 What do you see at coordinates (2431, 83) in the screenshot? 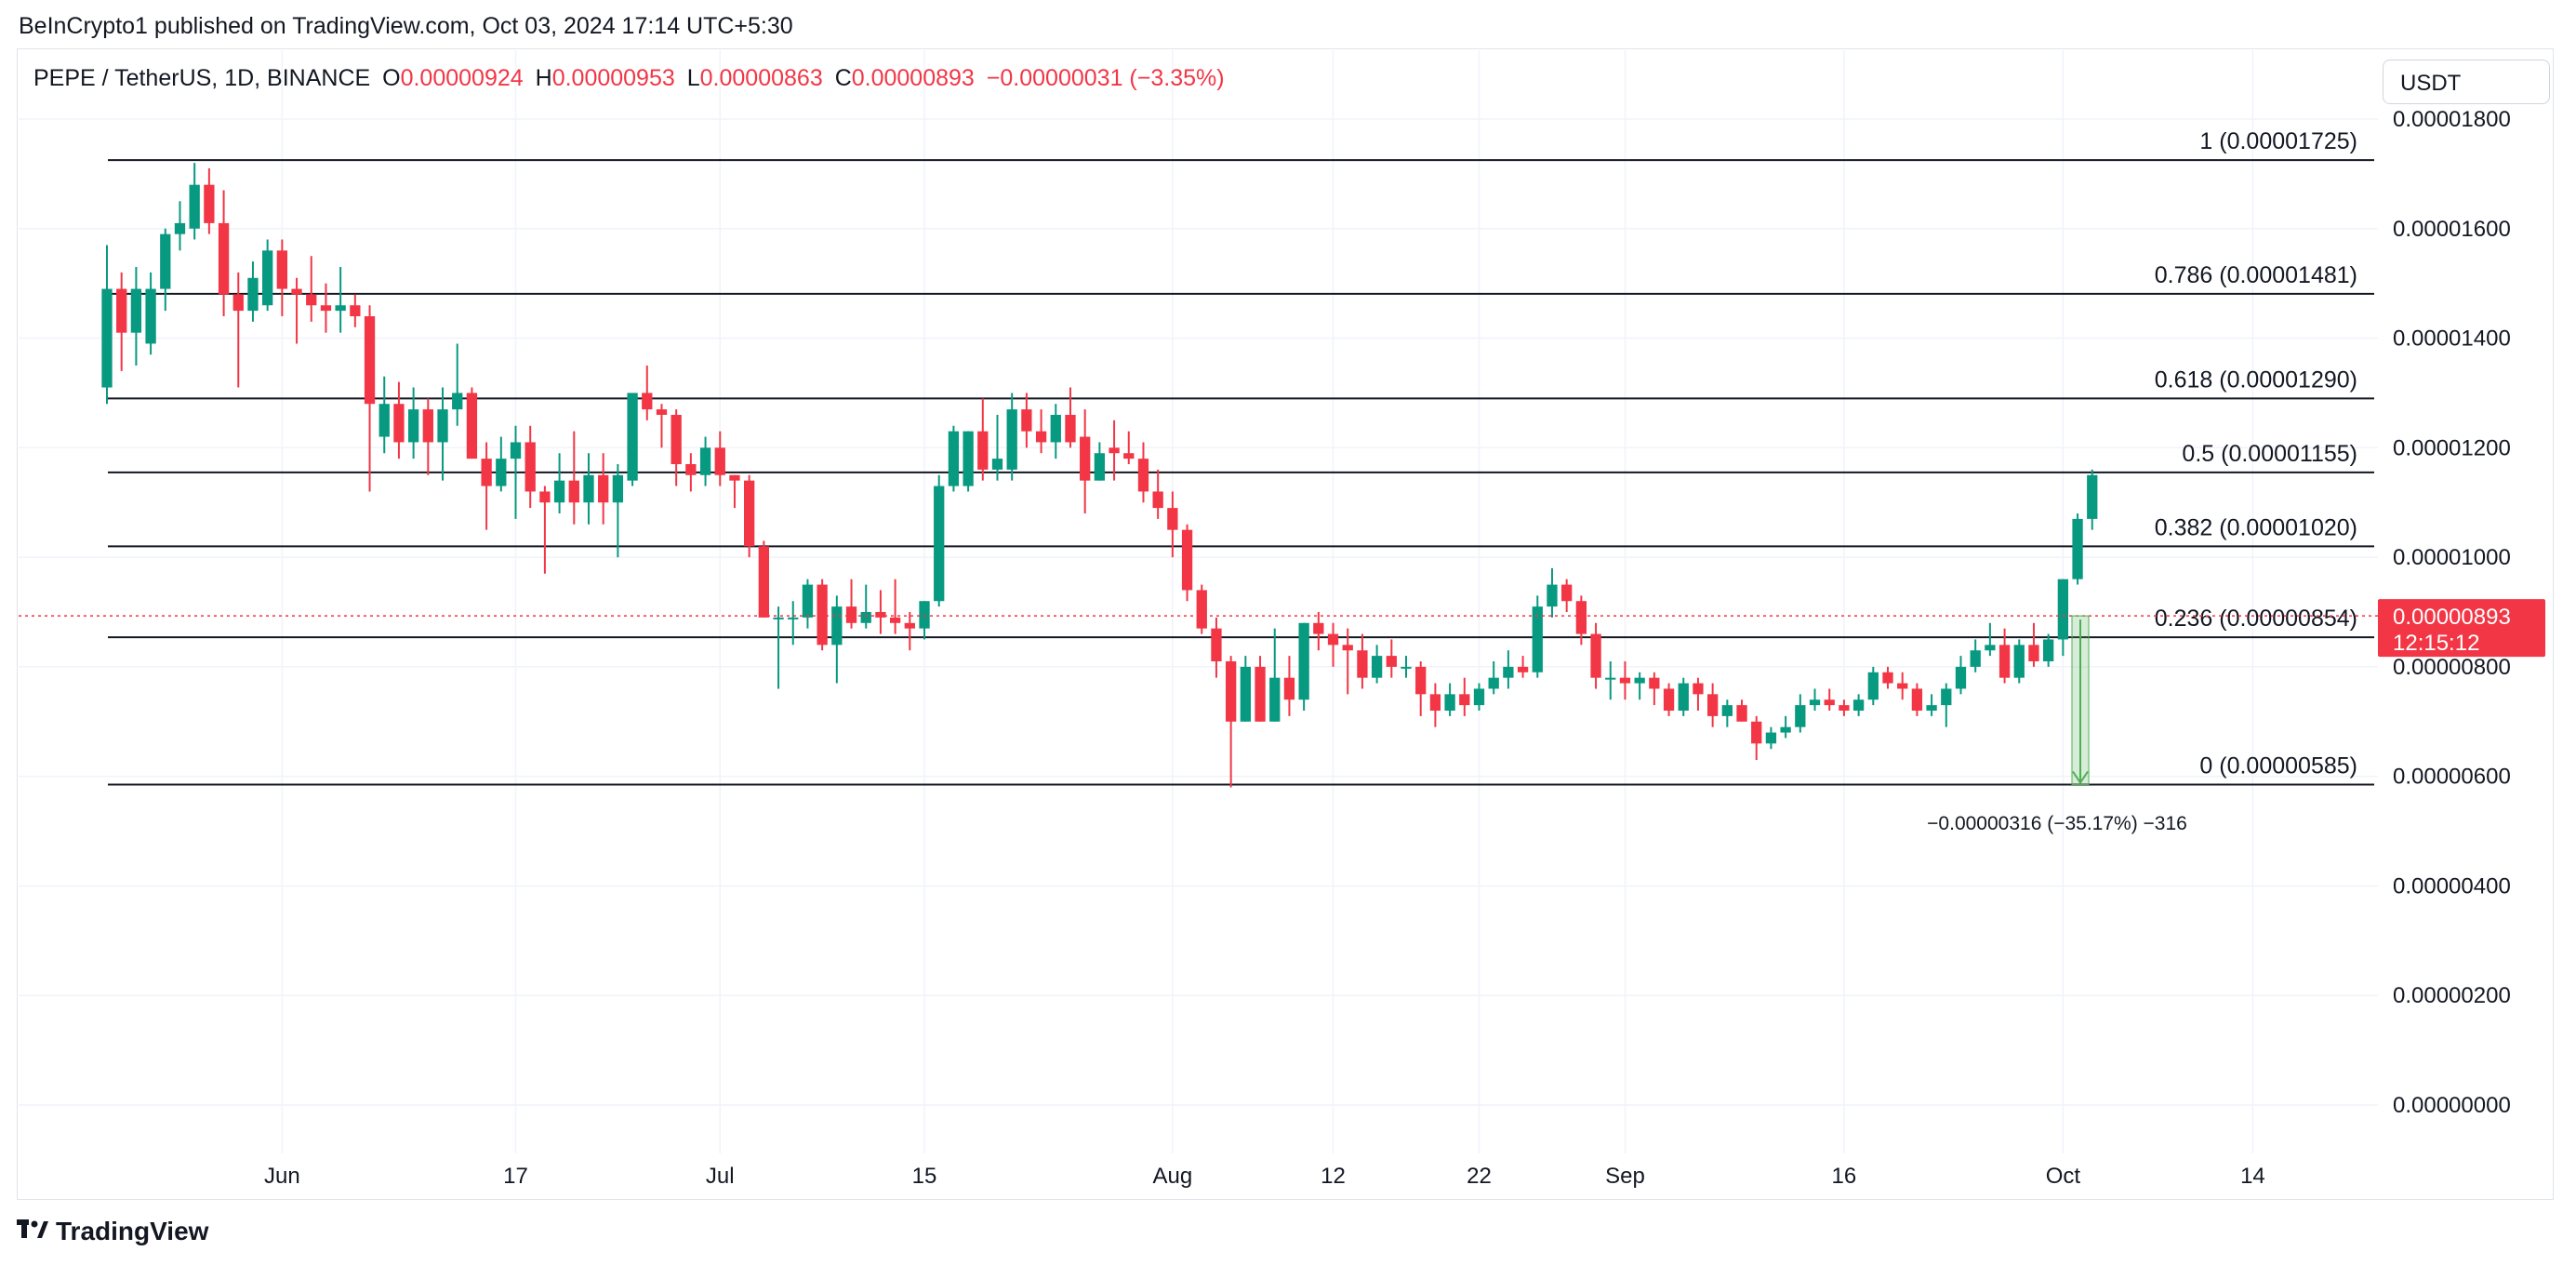
I see `currency-label: USDT` at bounding box center [2431, 83].